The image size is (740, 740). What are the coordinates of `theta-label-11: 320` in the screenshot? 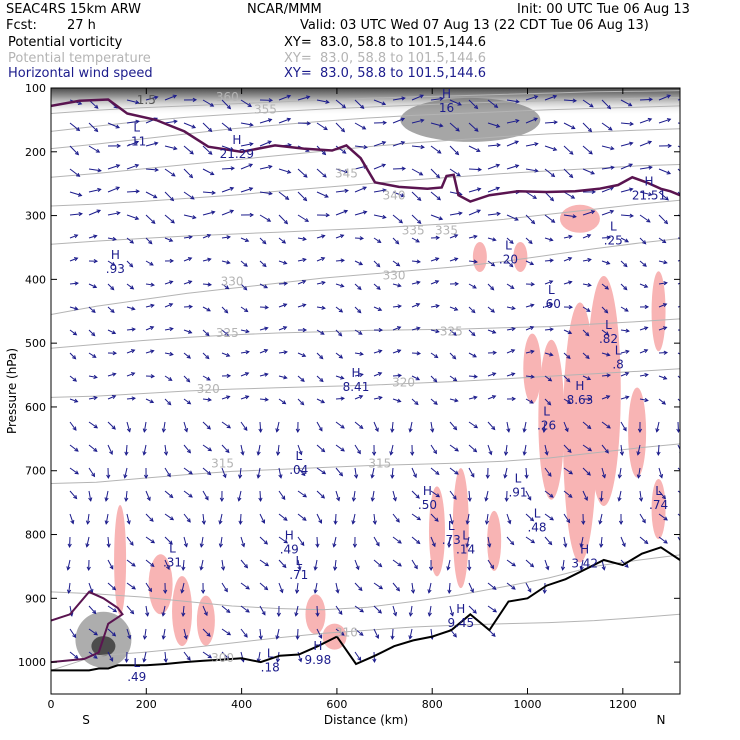 It's located at (403, 383).